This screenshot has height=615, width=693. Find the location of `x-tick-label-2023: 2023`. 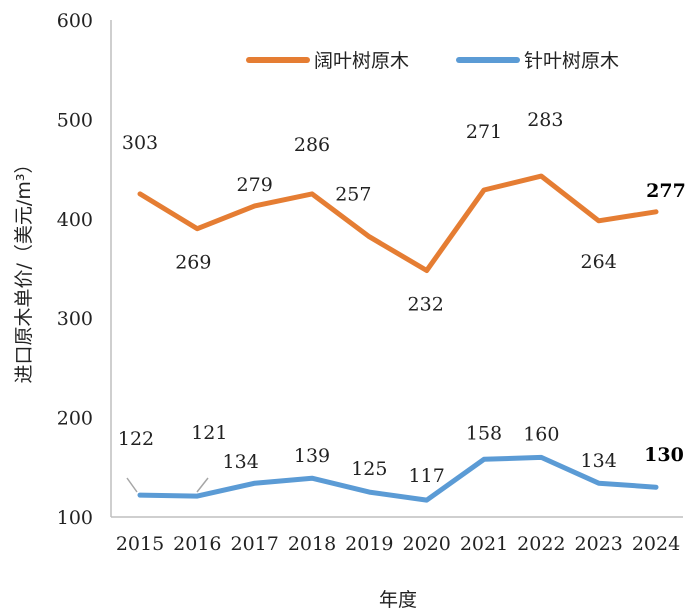

x-tick-label-2023: 2023 is located at coordinates (598, 544).